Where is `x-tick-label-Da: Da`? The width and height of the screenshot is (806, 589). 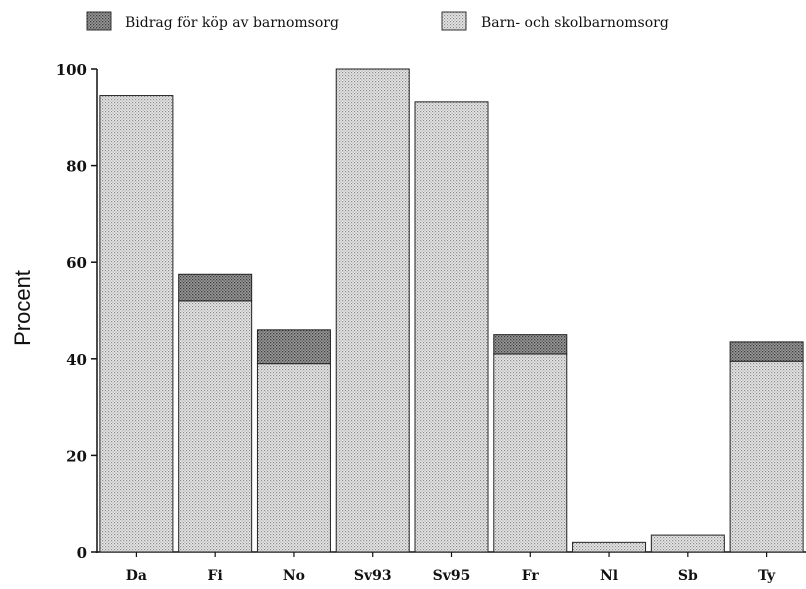
x-tick-label-Da: Da is located at coordinates (136, 576).